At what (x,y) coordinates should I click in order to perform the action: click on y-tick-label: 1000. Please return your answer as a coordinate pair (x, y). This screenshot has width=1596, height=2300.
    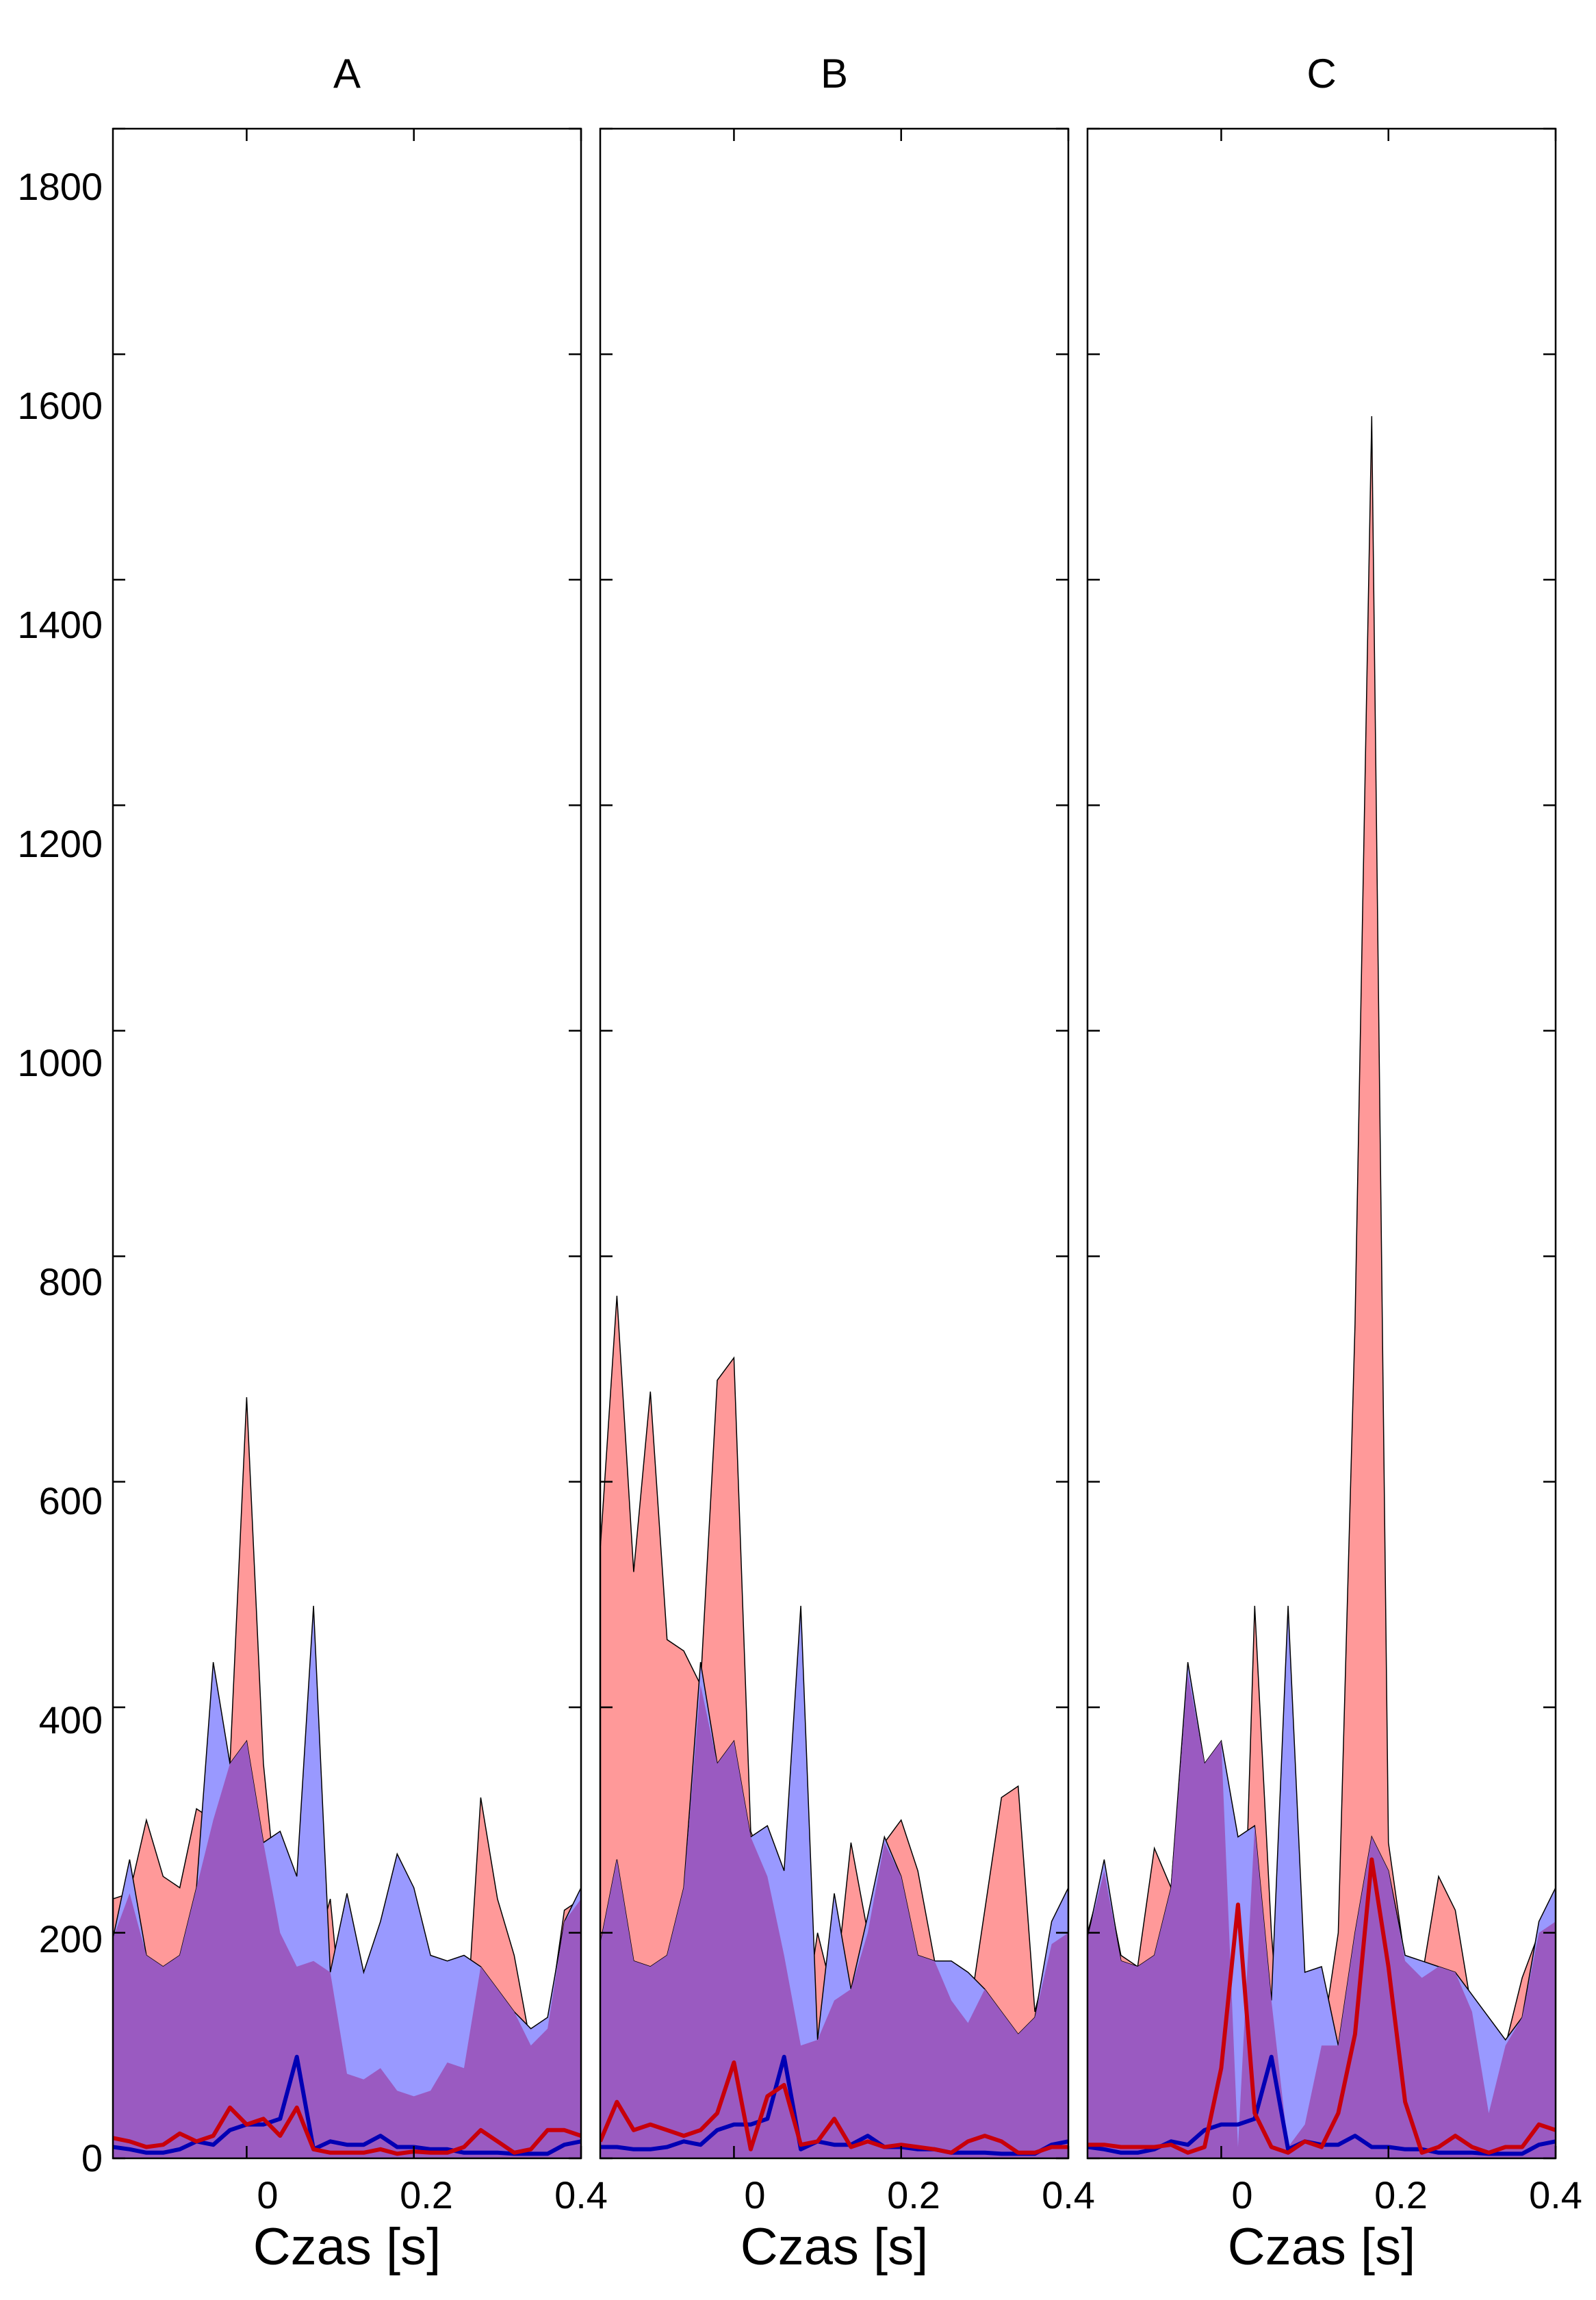
    Looking at the image, I should click on (60, 1062).